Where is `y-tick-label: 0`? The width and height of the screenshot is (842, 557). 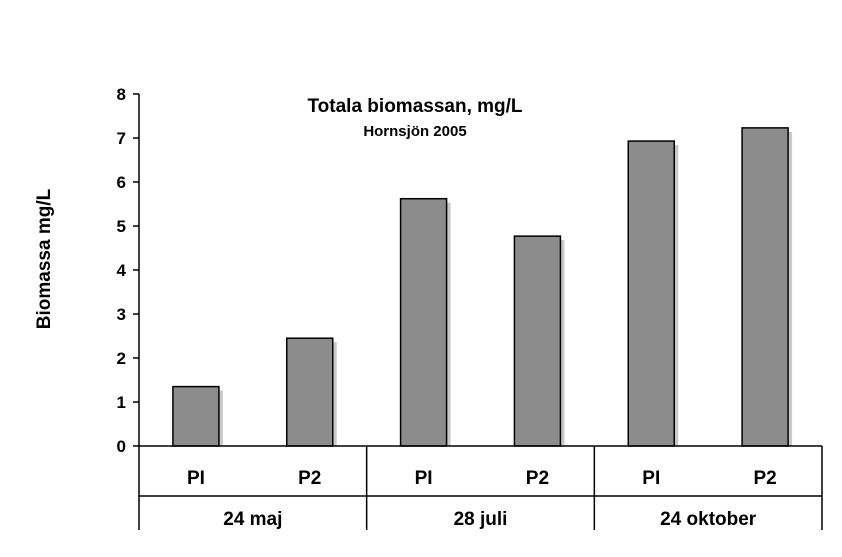 y-tick-label: 0 is located at coordinates (121, 446).